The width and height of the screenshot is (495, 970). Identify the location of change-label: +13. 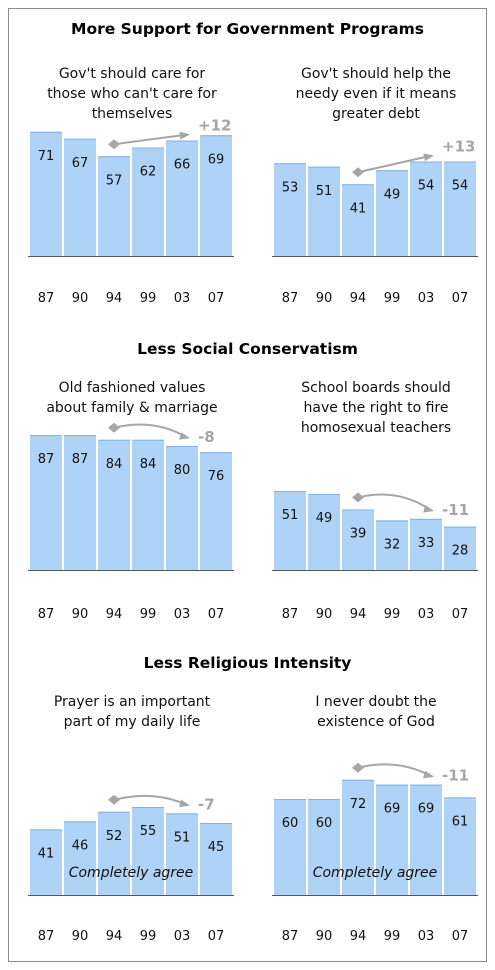
(458, 147).